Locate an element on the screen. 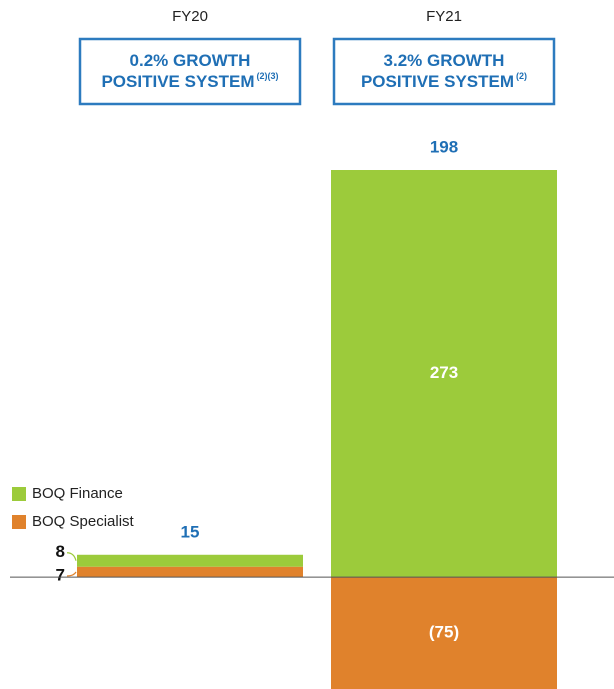 This screenshot has height=689, width=614. annotation-line: 0.2% GROWTH is located at coordinates (190, 60).